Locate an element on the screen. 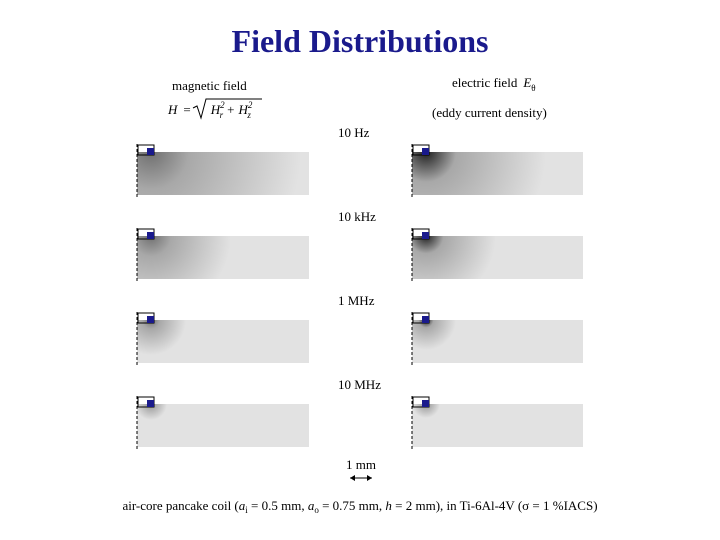  right-label-text: electric field is located at coordinates (485, 82).